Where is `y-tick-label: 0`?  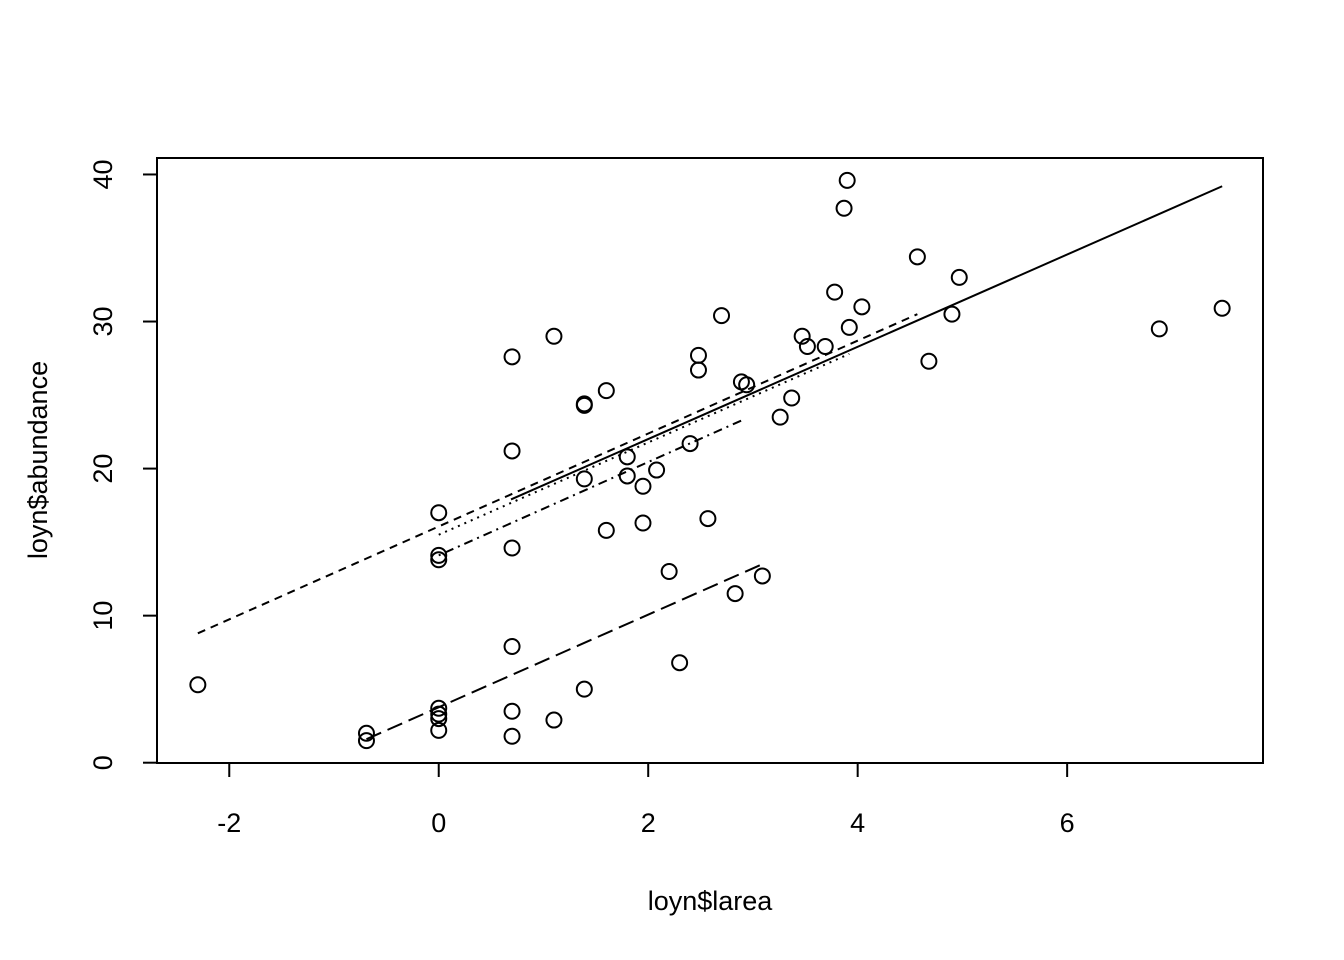
y-tick-label: 0 is located at coordinates (103, 762).